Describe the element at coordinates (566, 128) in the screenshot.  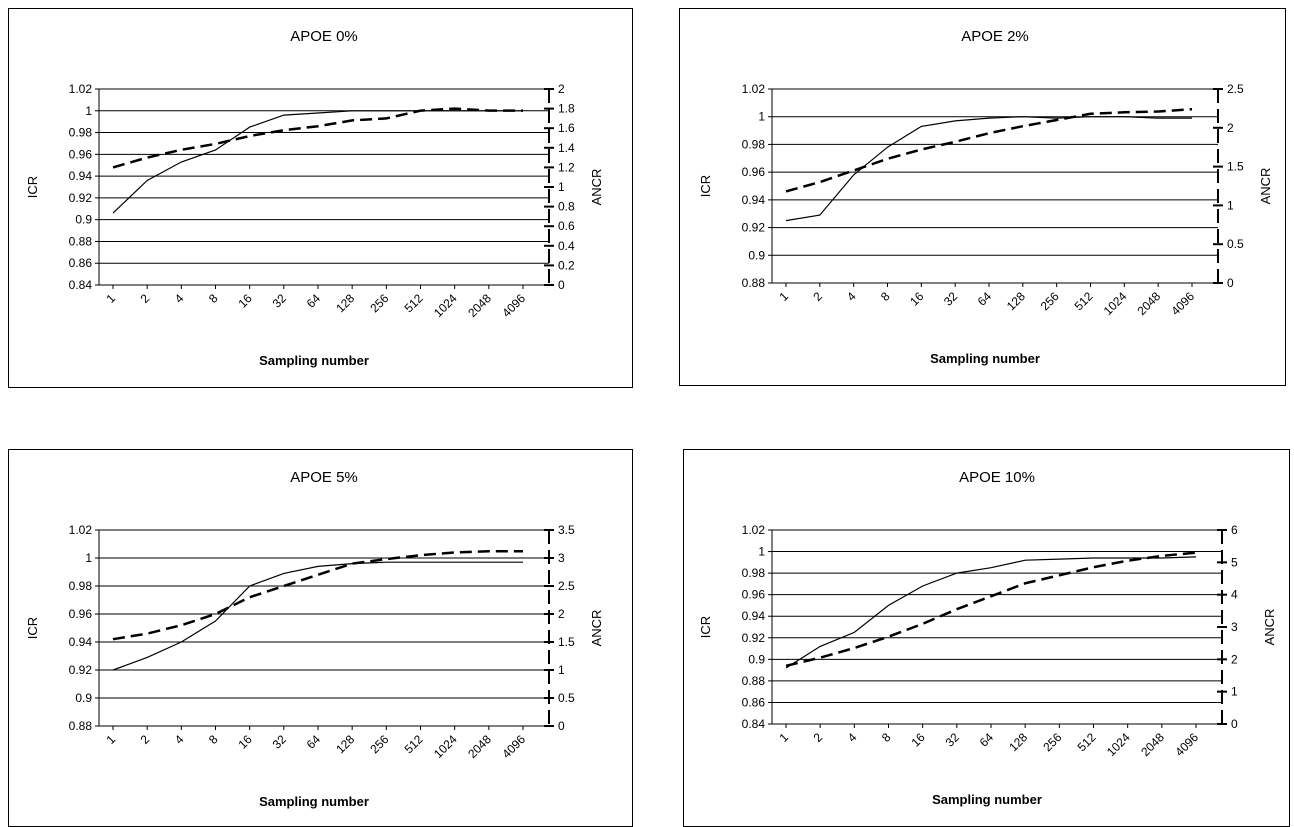
I see `y2-tick-label: 1.6` at that location.